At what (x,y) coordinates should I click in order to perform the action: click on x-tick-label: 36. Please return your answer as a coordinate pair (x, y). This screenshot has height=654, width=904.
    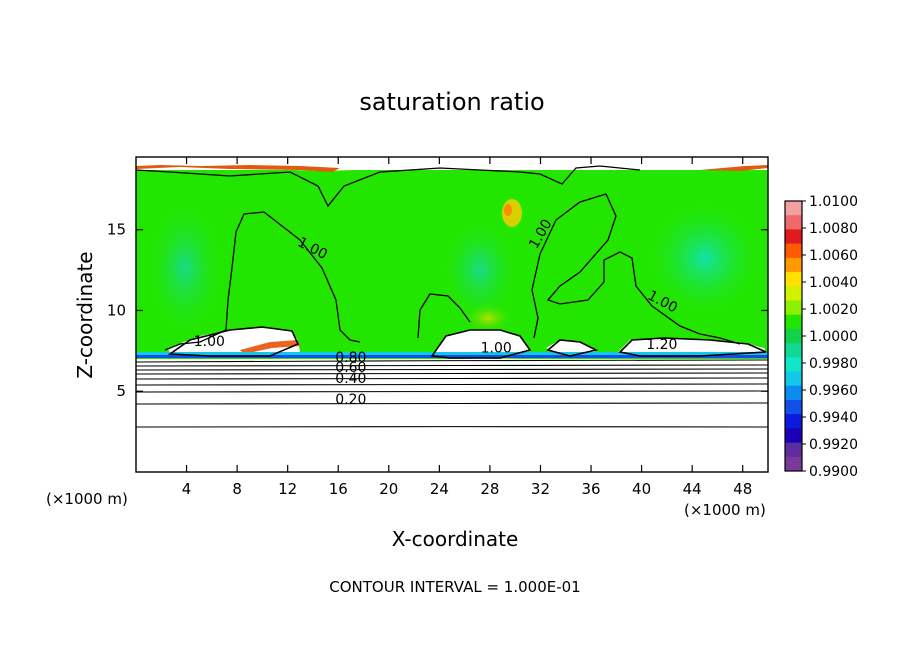
    Looking at the image, I should click on (590, 489).